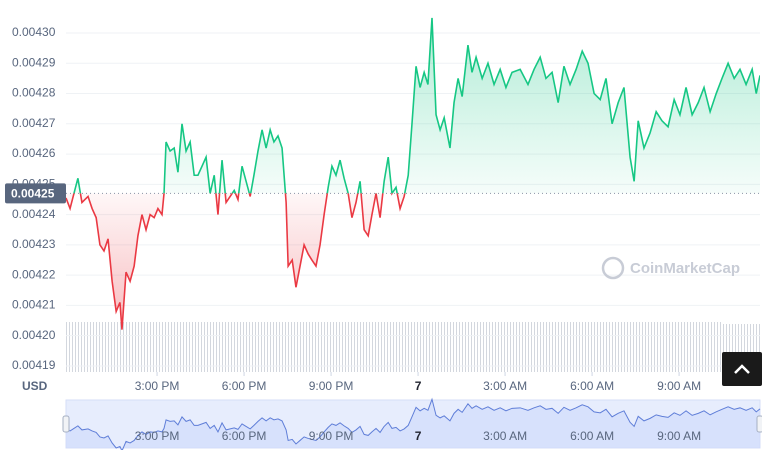 This screenshot has width=762, height=450. I want to click on y-tick-label: 0.00422, so click(34, 274).